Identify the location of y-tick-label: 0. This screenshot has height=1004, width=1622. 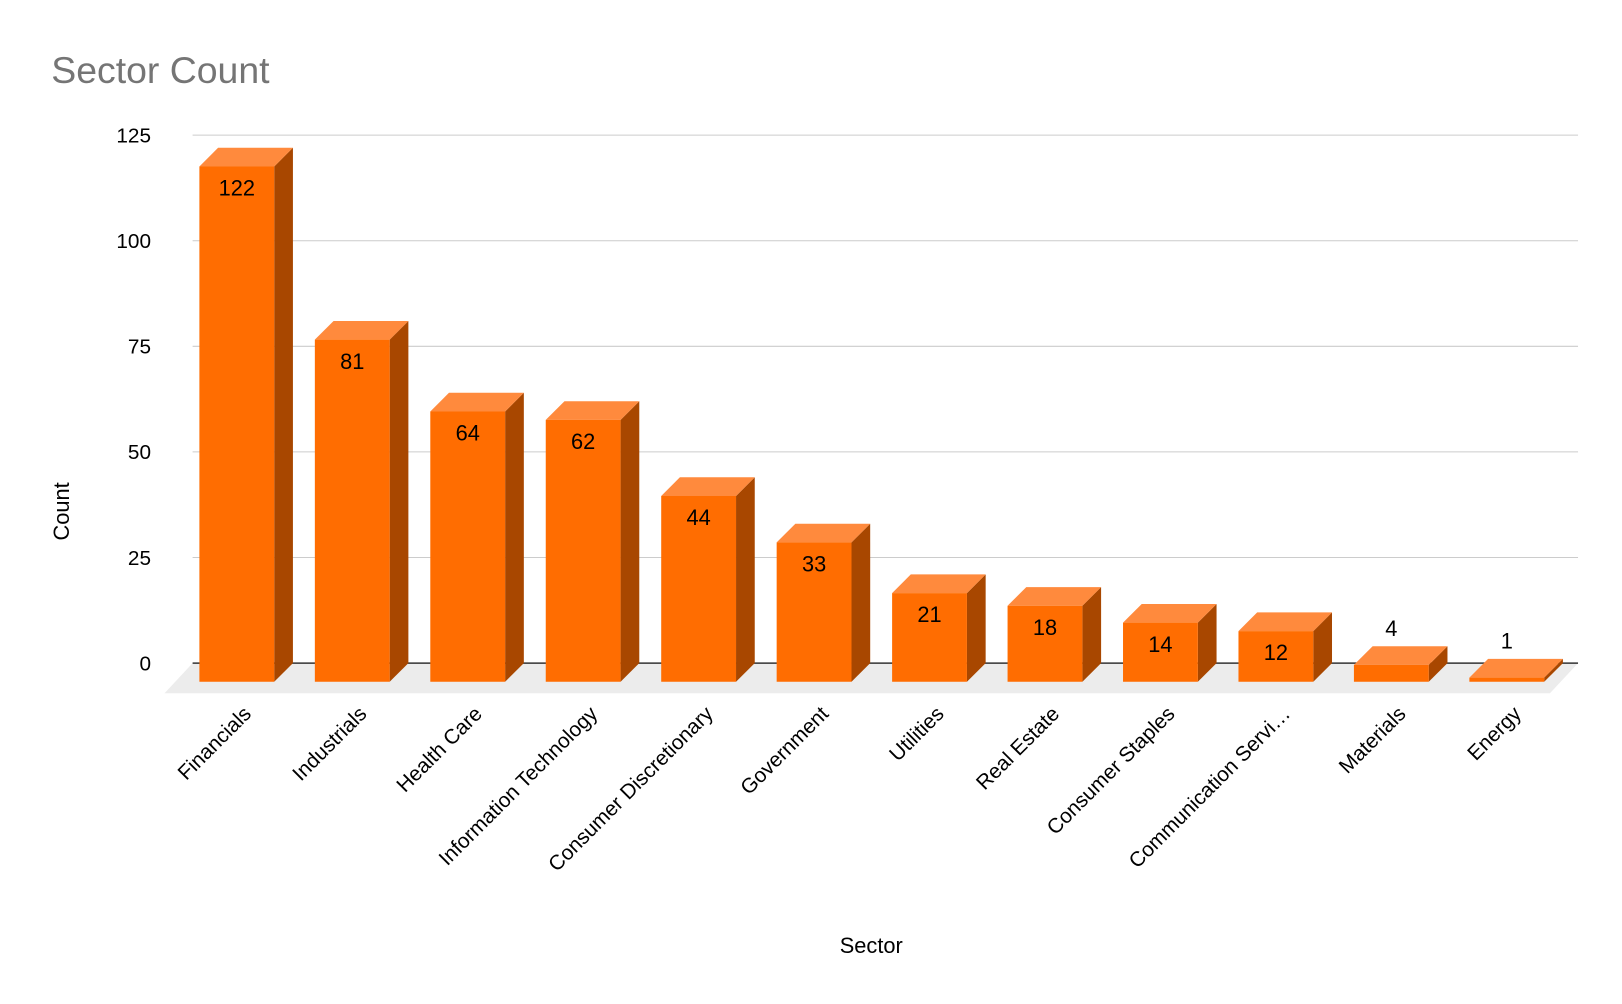
(145, 663).